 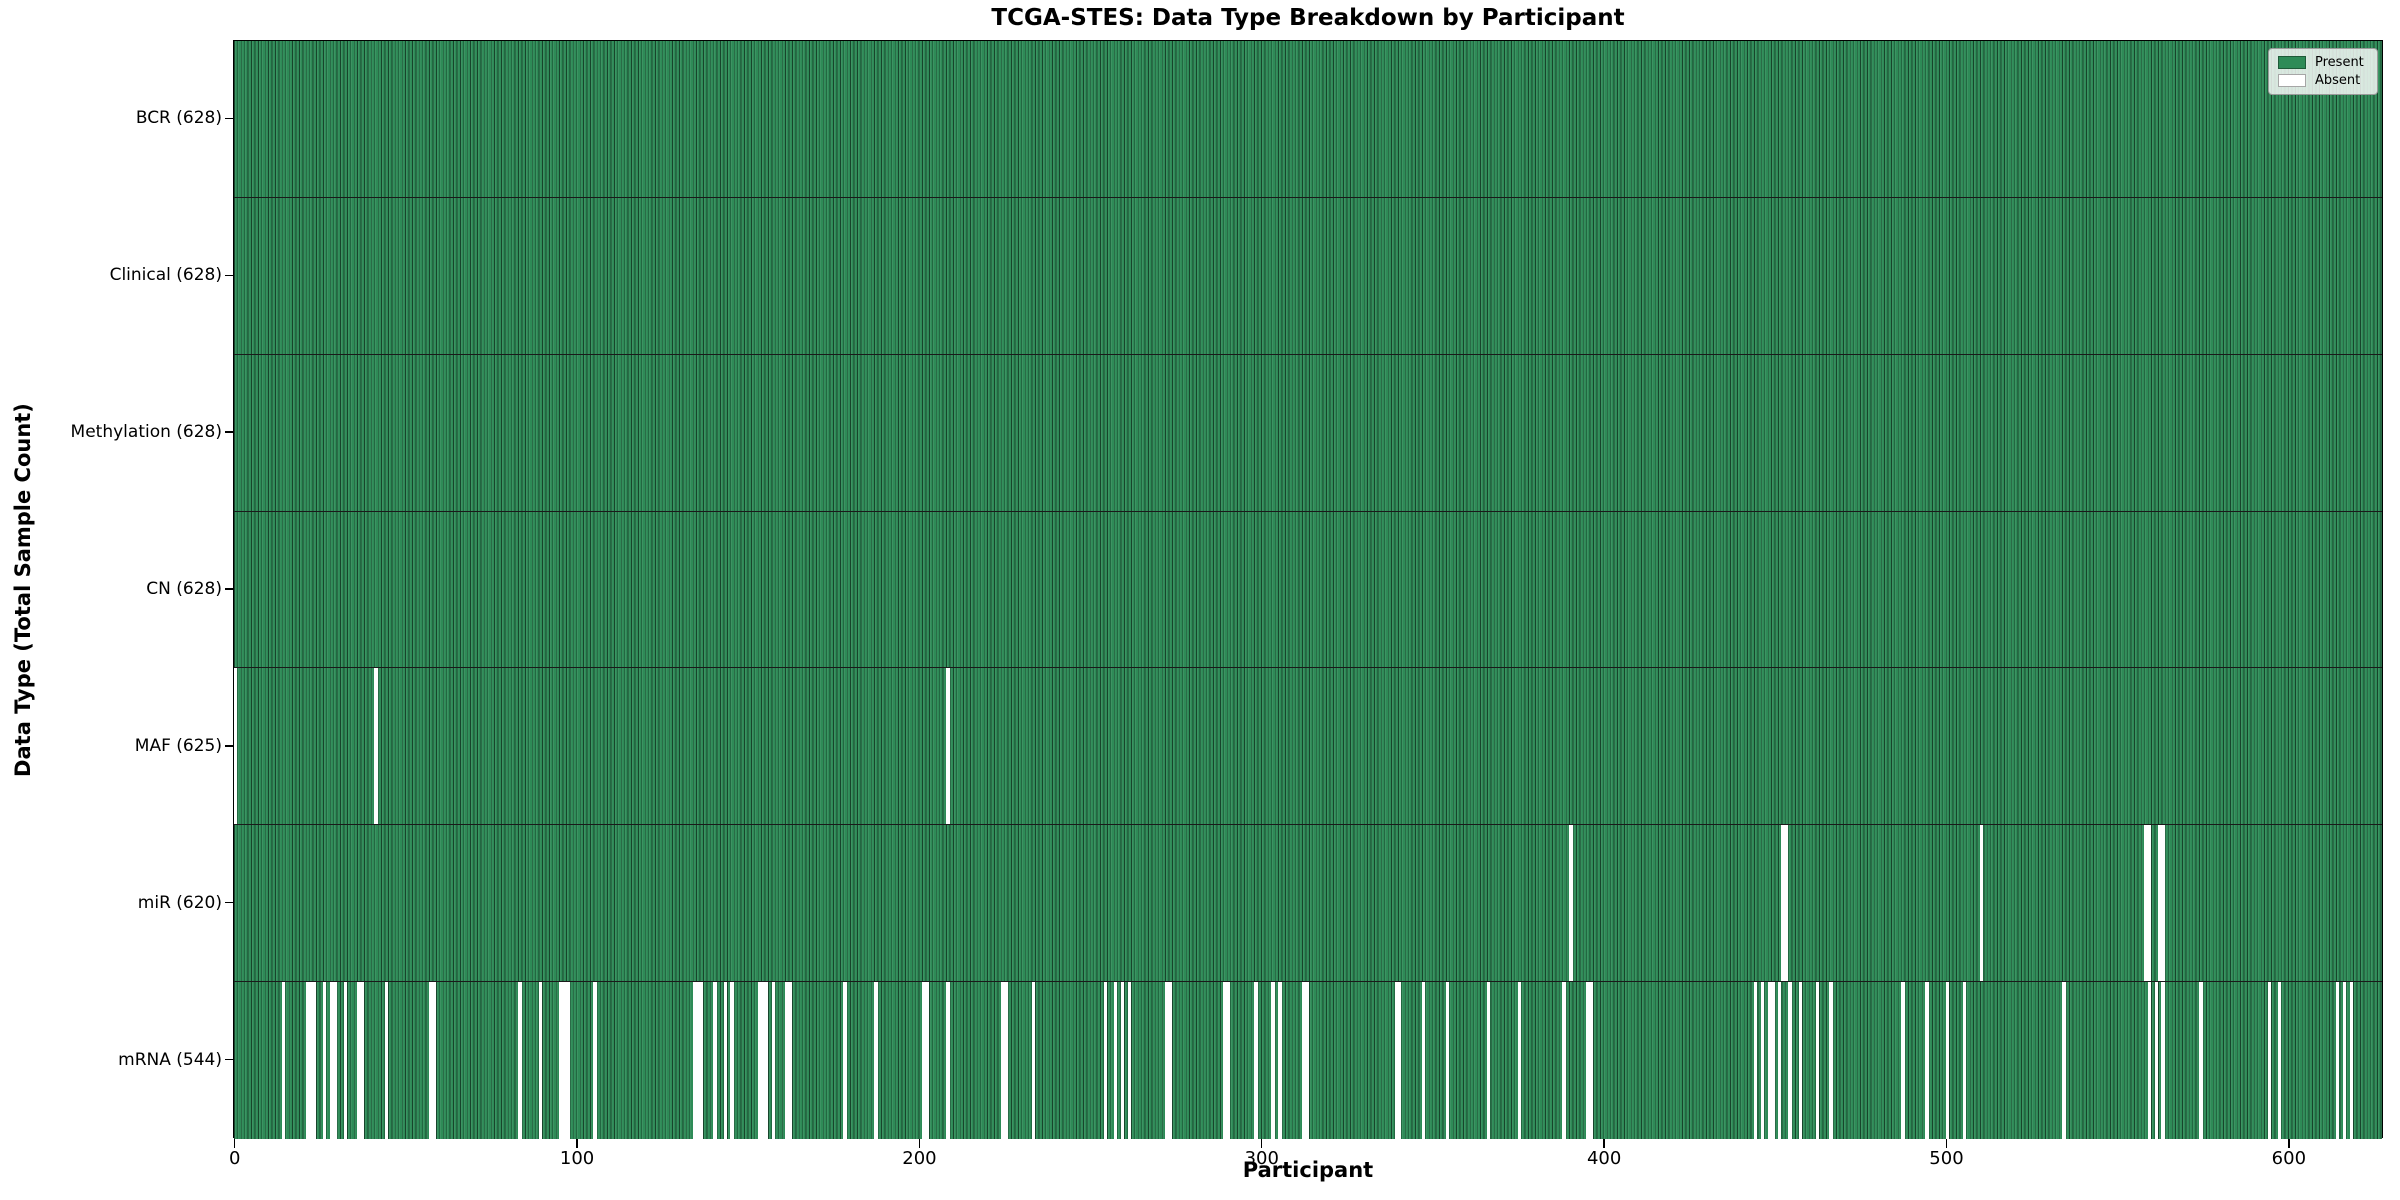 I want to click on y-tick-label-mrna: mRNA (544), so click(x=170, y=1059).